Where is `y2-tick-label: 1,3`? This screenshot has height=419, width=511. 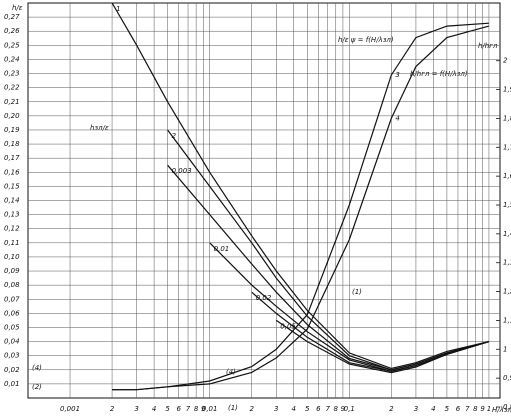 y2-tick-label: 1,3 is located at coordinates (507, 263).